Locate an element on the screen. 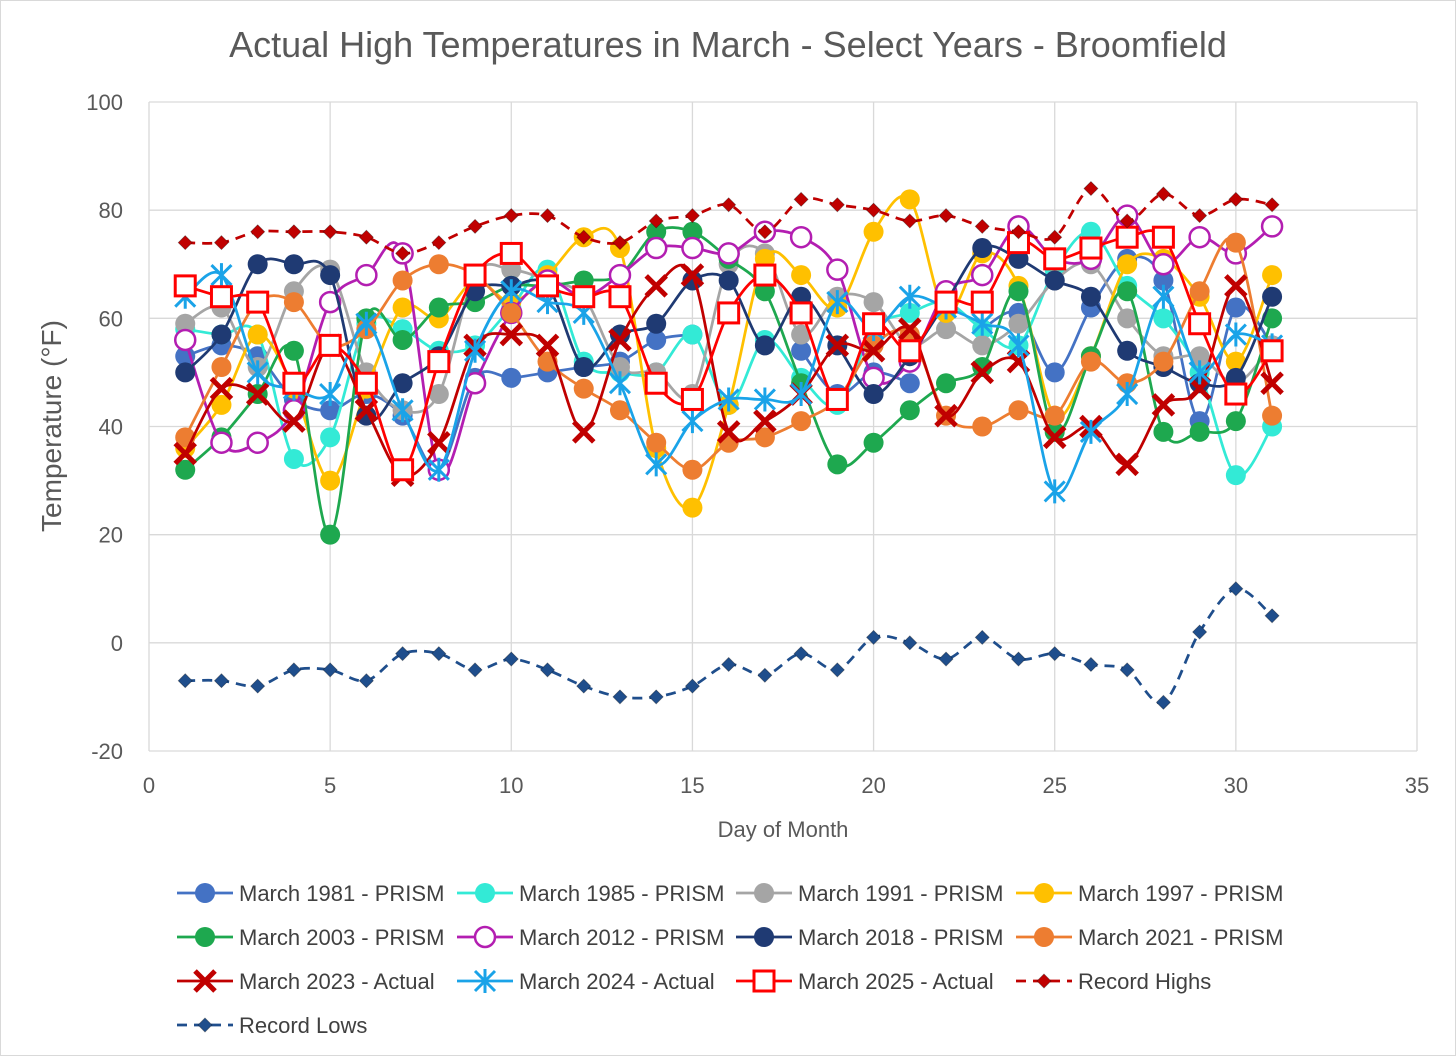 The width and height of the screenshot is (1456, 1056). x-axis-title: Day of Month is located at coordinates (783, 829).